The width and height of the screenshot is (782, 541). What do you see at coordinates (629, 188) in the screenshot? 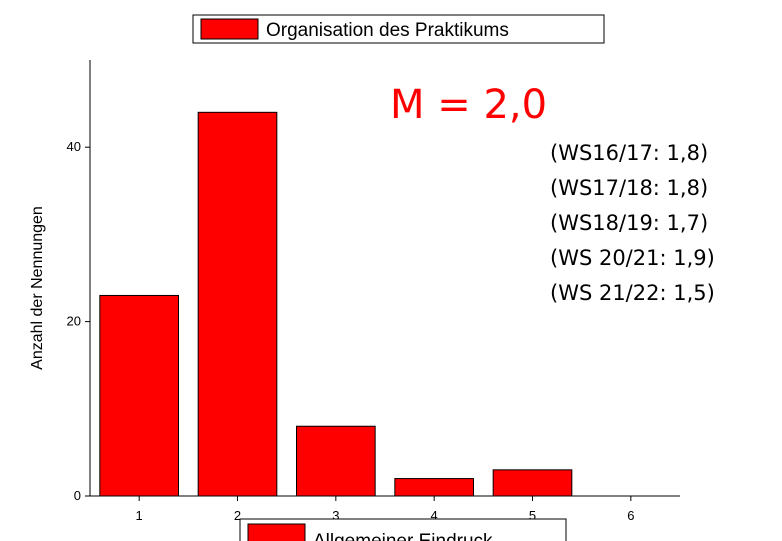
I see `annotation: (WS17/18: 1,8)` at bounding box center [629, 188].